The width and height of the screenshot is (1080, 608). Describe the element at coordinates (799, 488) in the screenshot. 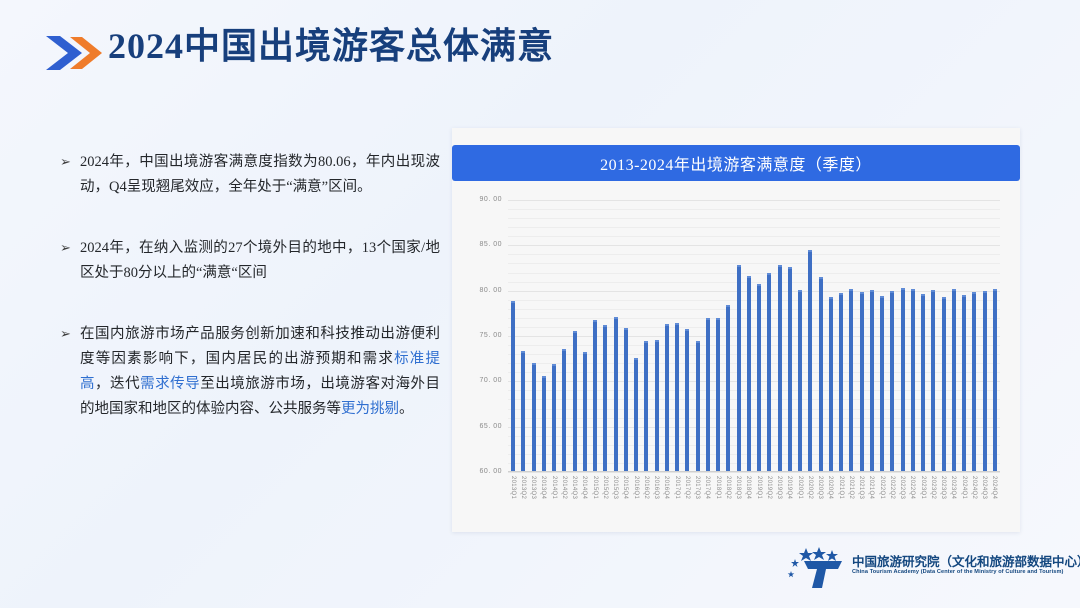

I see `x-axis-tick-label: 2020Q1` at that location.